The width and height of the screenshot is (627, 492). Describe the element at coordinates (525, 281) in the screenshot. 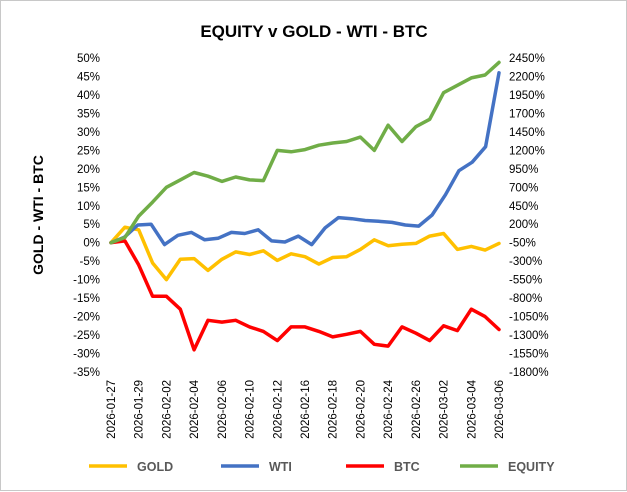

I see `right-tick-label: -550%` at that location.